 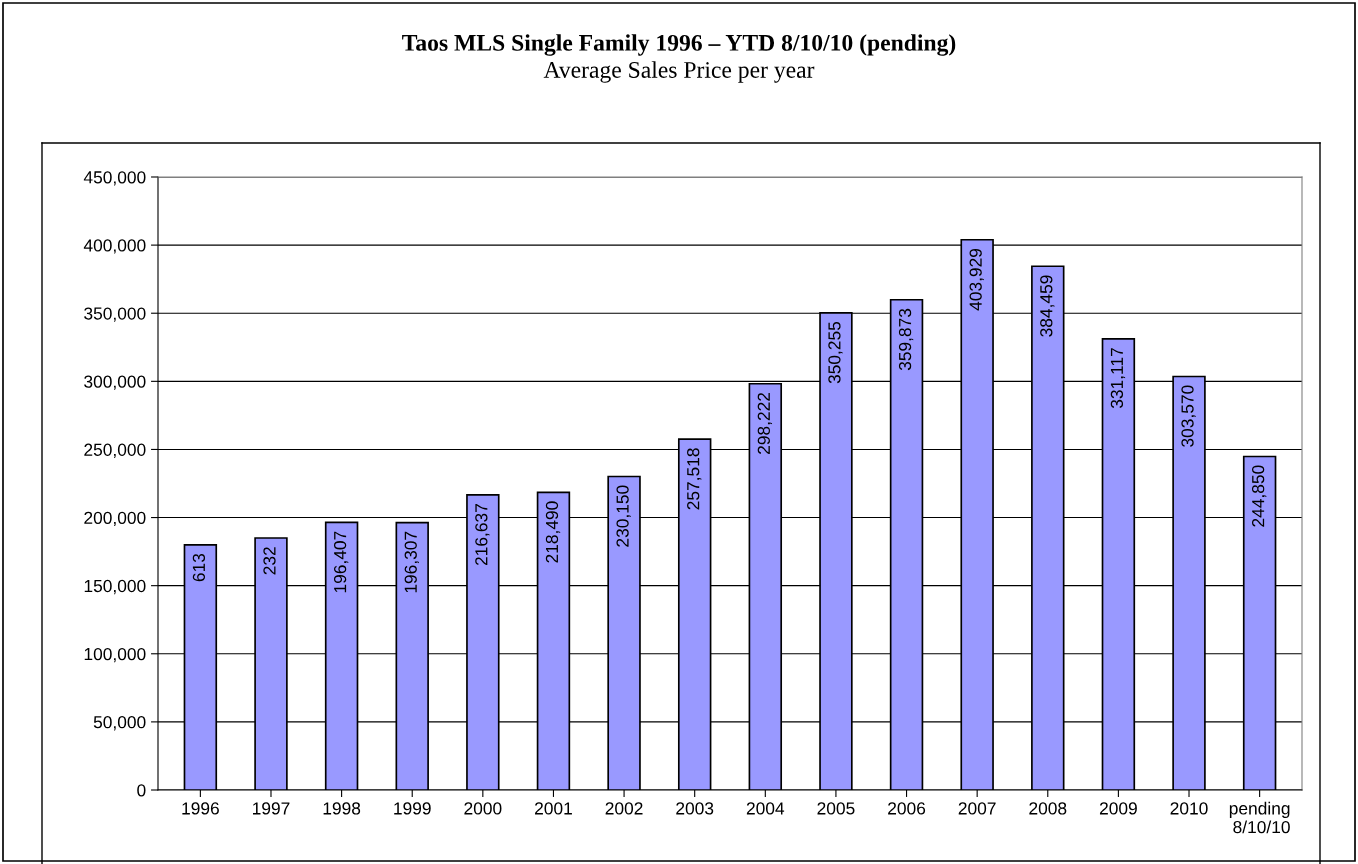 What do you see at coordinates (411, 562) in the screenshot?
I see `data-label: 196,307` at bounding box center [411, 562].